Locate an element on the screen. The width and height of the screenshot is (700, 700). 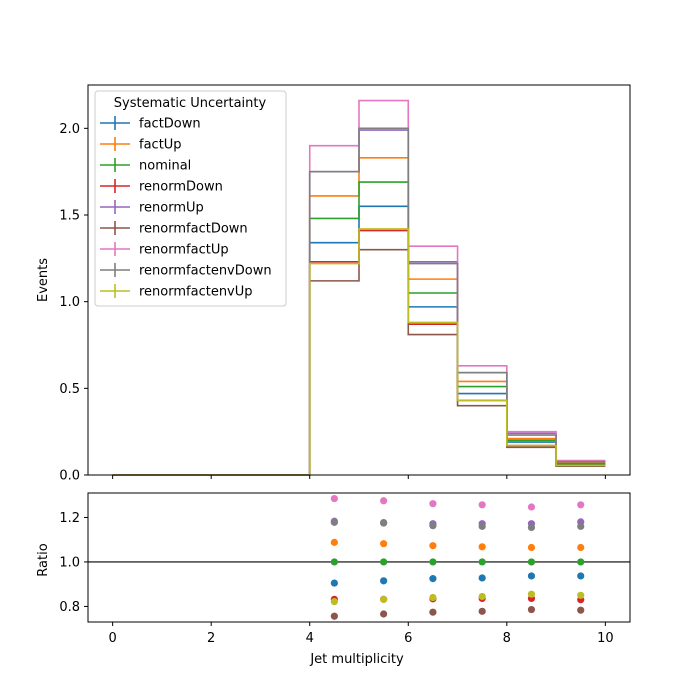
legend-label: renormfactUp is located at coordinates (184, 250).